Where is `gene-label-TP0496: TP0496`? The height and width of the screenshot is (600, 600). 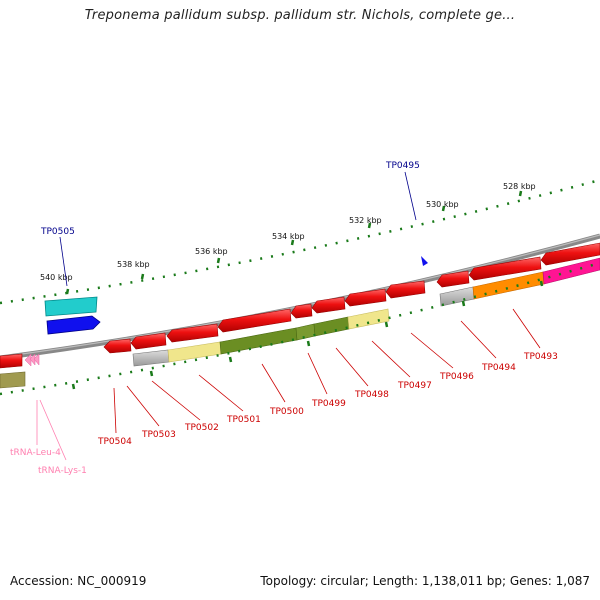 gene-label-TP0496: TP0496 is located at coordinates (456, 377).